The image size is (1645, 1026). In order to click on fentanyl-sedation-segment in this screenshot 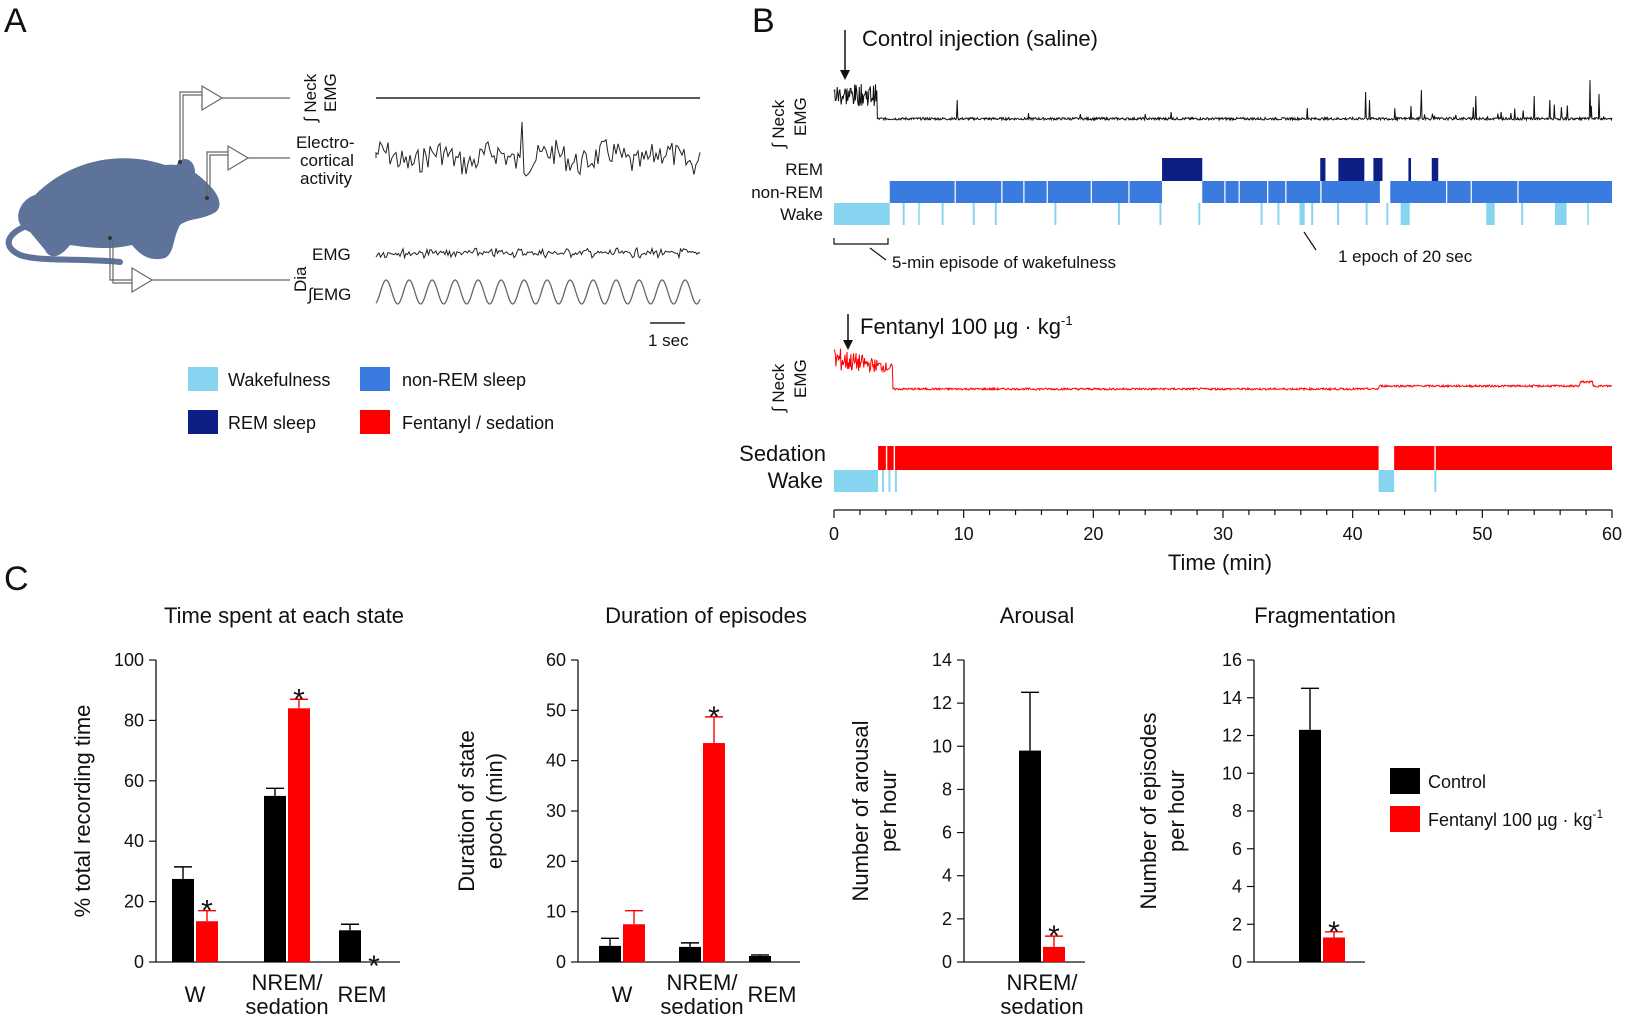, I will do `click(1128, 458)`.